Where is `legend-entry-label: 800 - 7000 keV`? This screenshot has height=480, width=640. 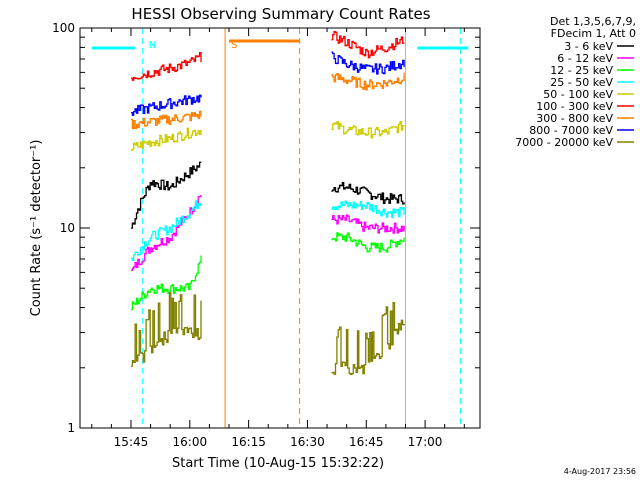 legend-entry-label: 800 - 7000 keV is located at coordinates (571, 130).